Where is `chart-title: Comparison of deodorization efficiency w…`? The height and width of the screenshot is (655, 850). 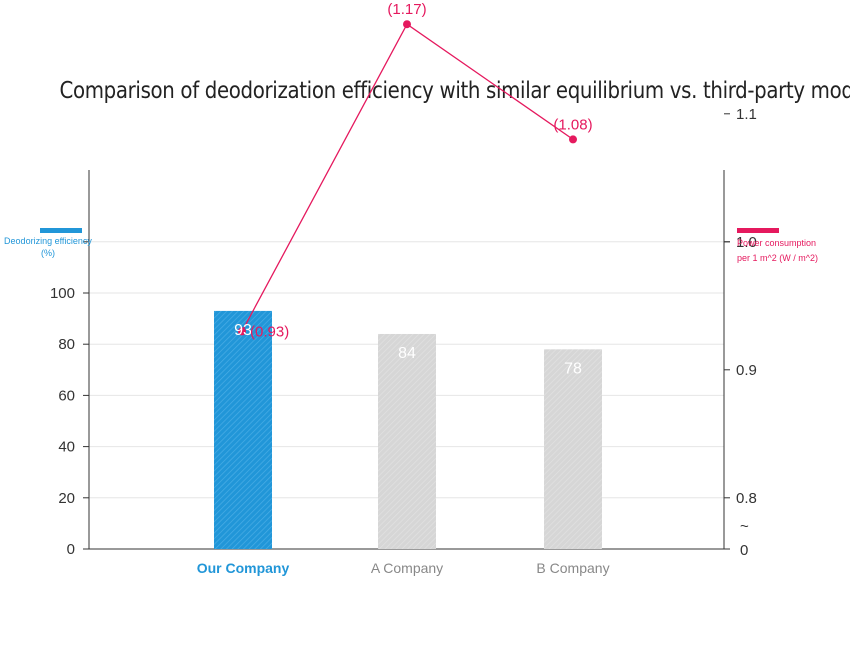
chart-title: Comparison of deodorization efficiency w… is located at coordinates (454, 91).